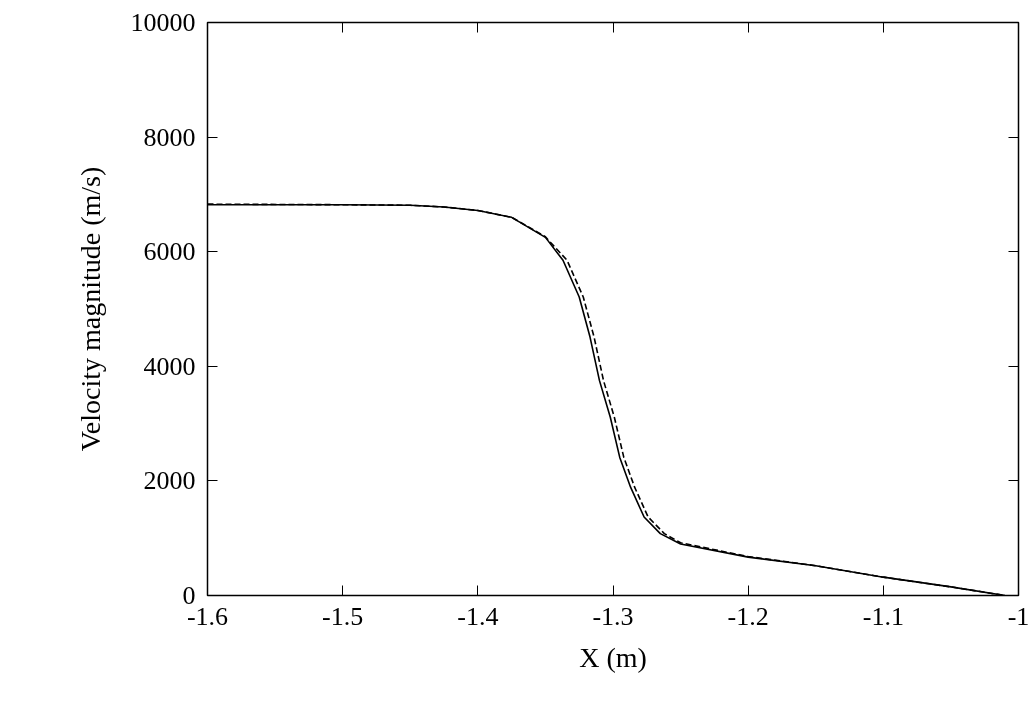 The width and height of the screenshot is (1034, 706). Describe the element at coordinates (169, 252) in the screenshot. I see `y-tick-label: 6000` at that location.